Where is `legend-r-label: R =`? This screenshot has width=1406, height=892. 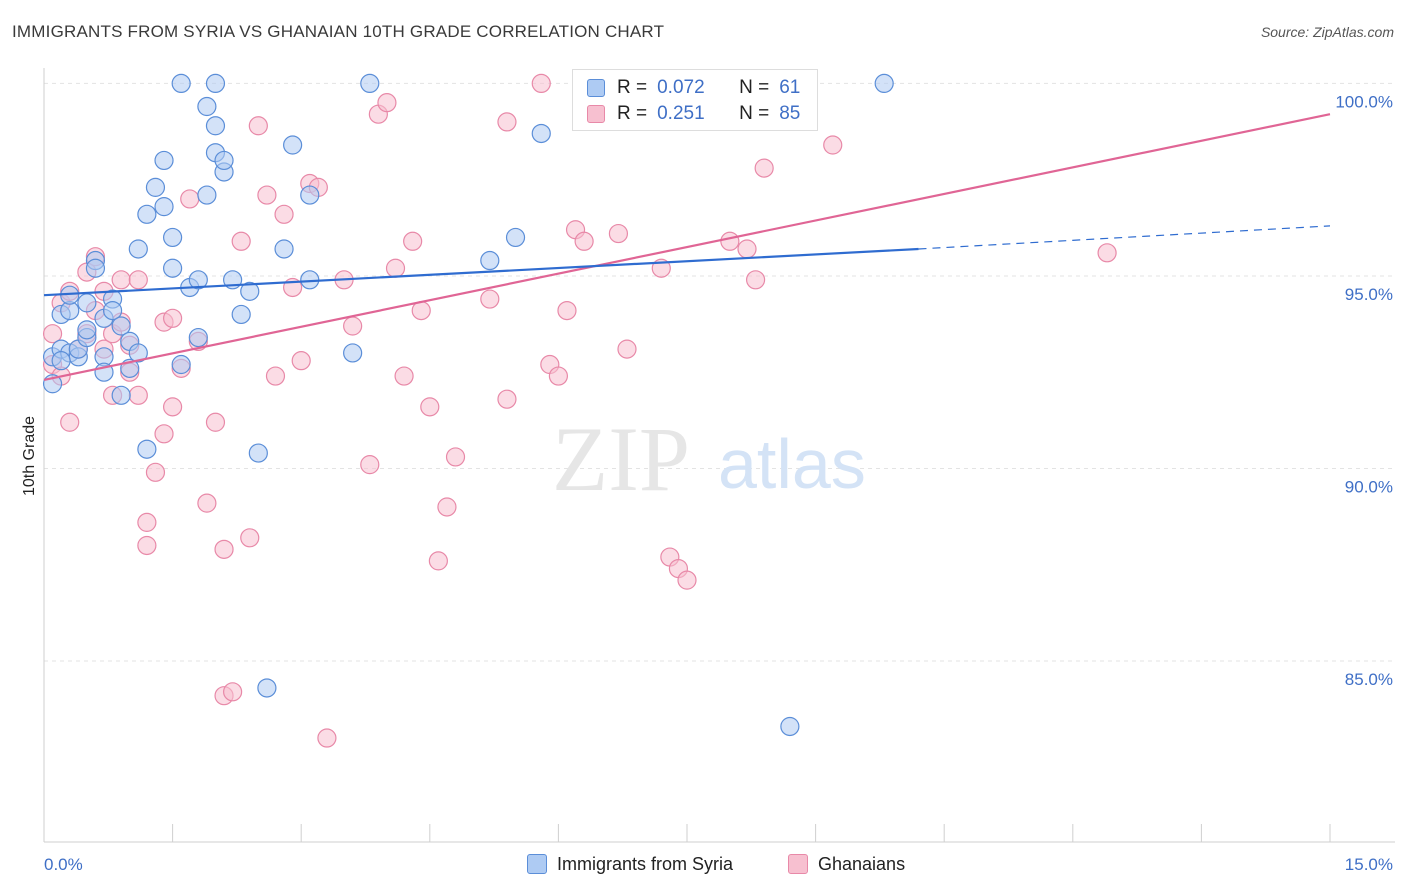 legend-r-label: R = is located at coordinates (632, 87).